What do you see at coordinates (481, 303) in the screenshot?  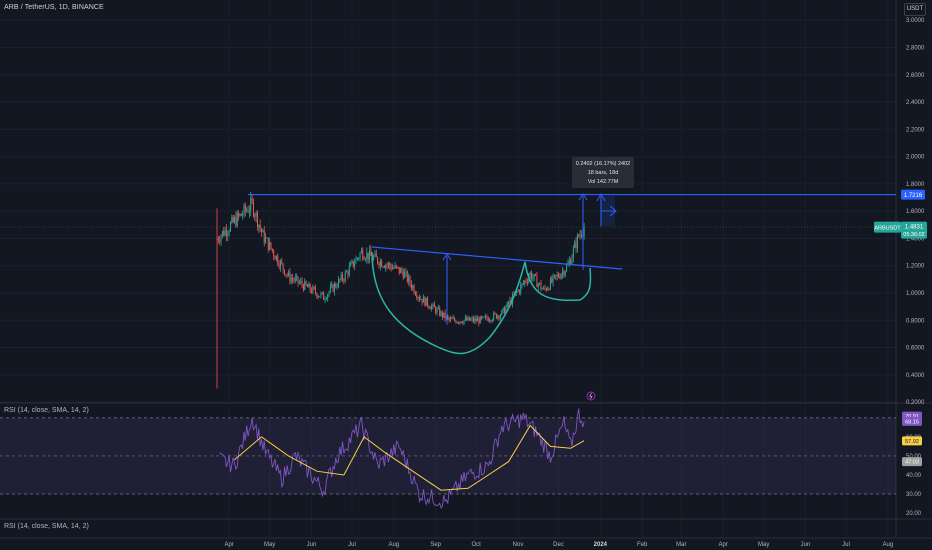 I see `cup-and-handle-curve` at bounding box center [481, 303].